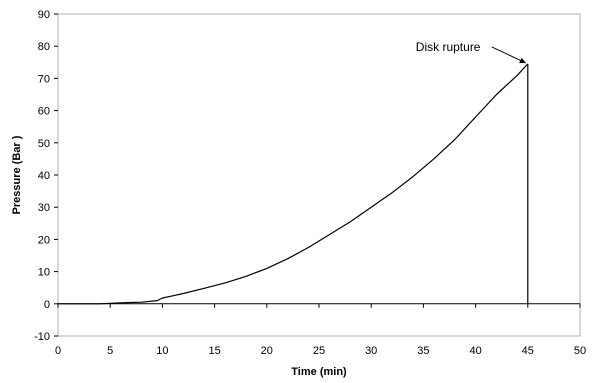 This screenshot has height=383, width=595. What do you see at coordinates (47, 305) in the screenshot?
I see `y-tick-label: 0` at bounding box center [47, 305].